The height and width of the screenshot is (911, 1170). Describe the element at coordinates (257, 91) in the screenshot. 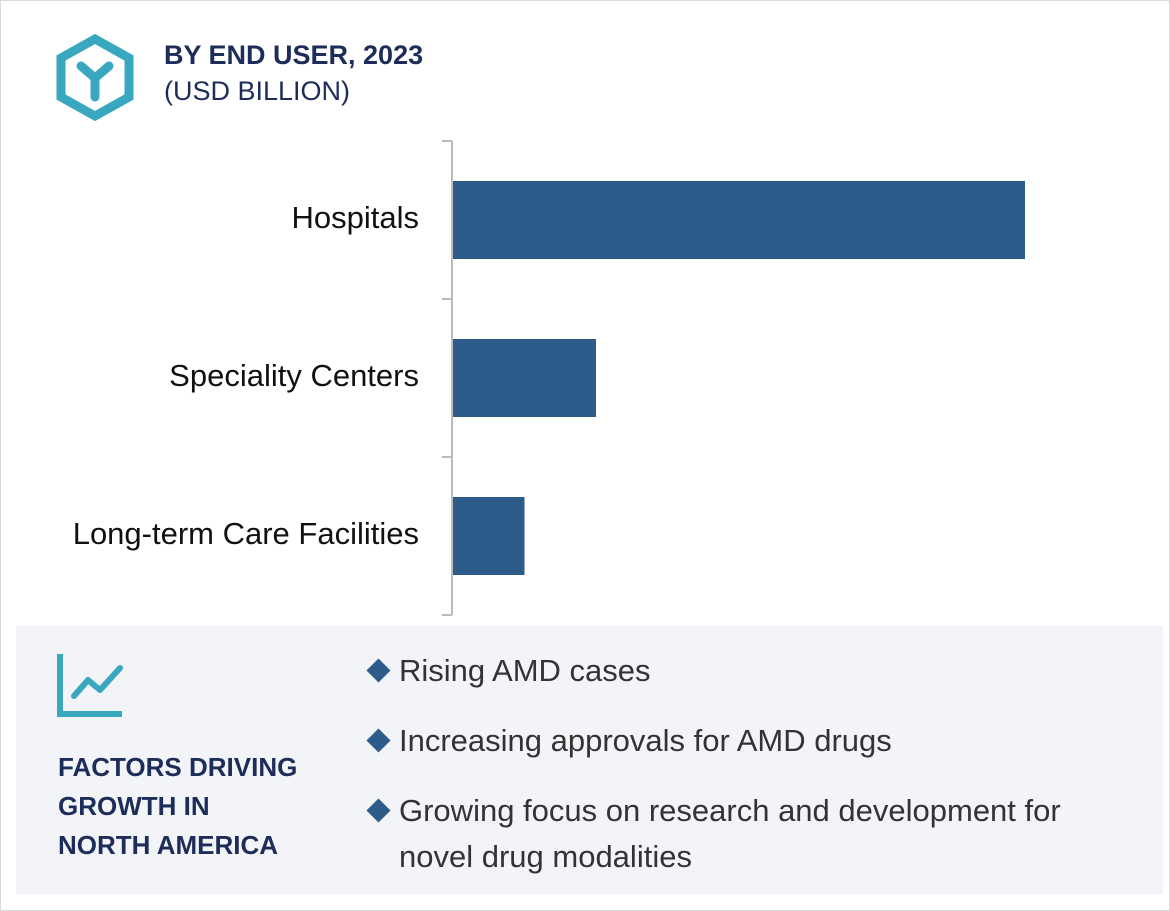

I see `chart-subtitle: (USD BILLION)` at that location.